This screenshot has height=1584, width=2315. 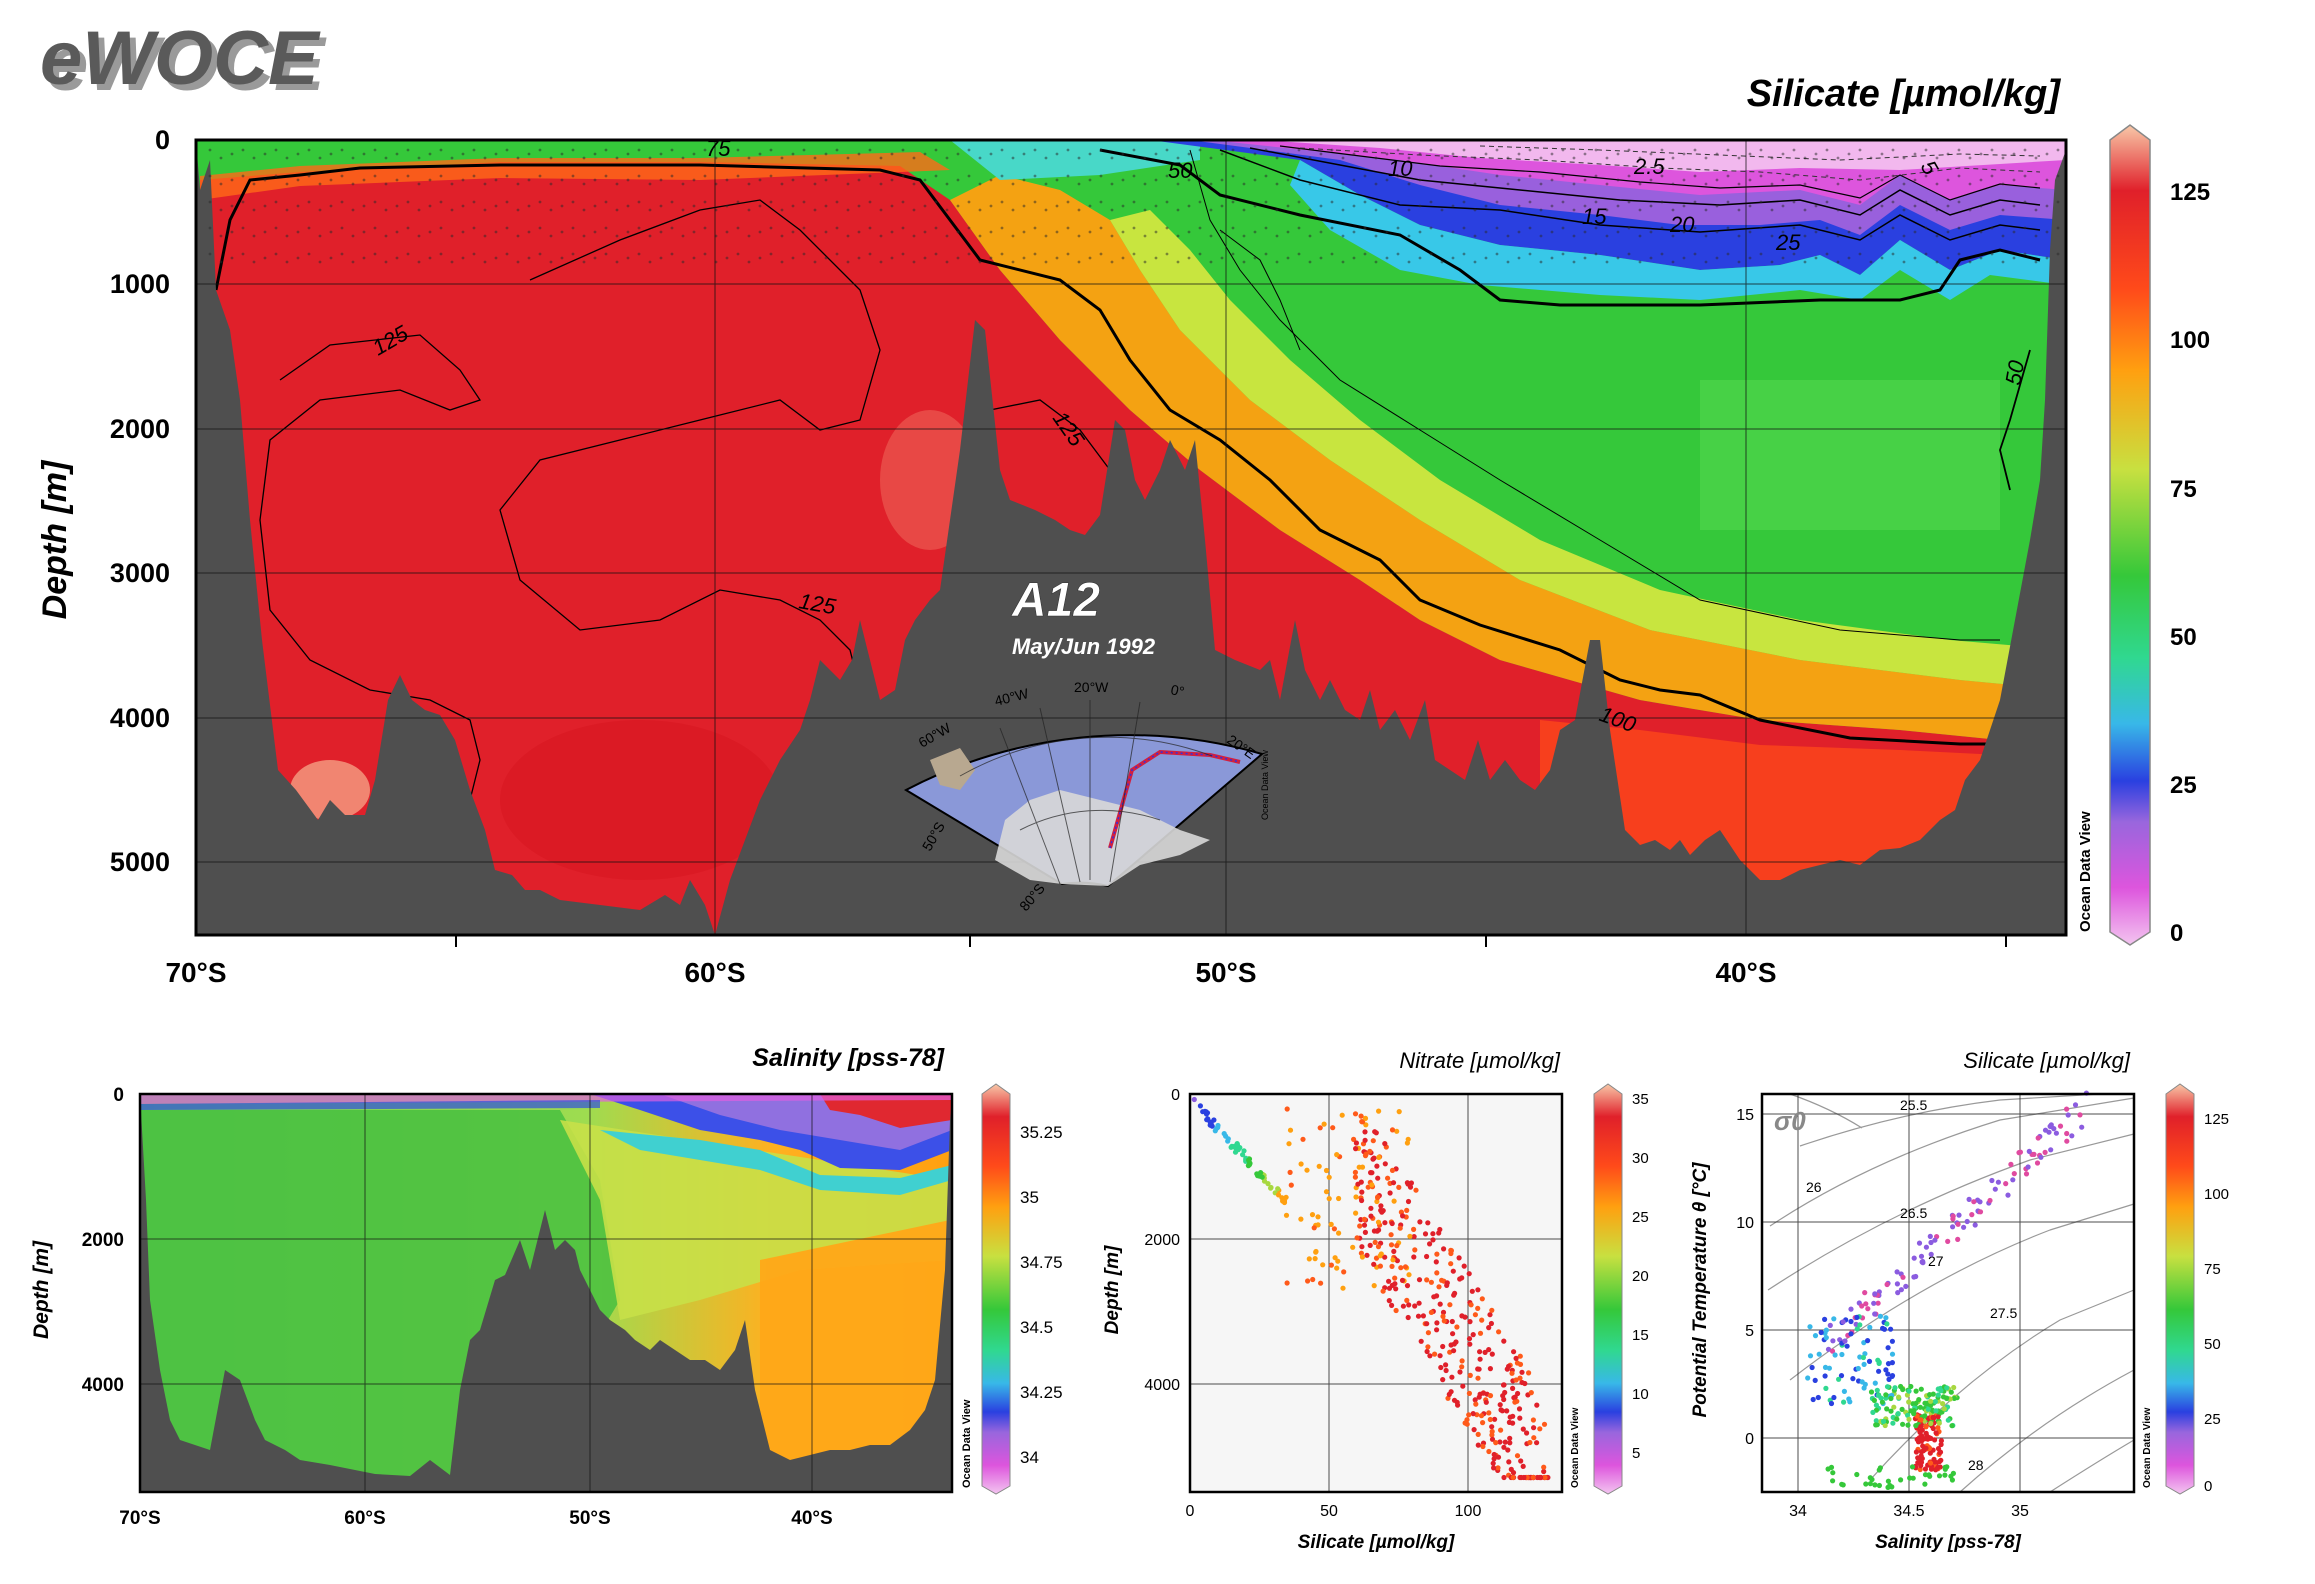 What do you see at coordinates (1749, 1331) in the screenshot?
I see `y-tick-label: 5` at bounding box center [1749, 1331].